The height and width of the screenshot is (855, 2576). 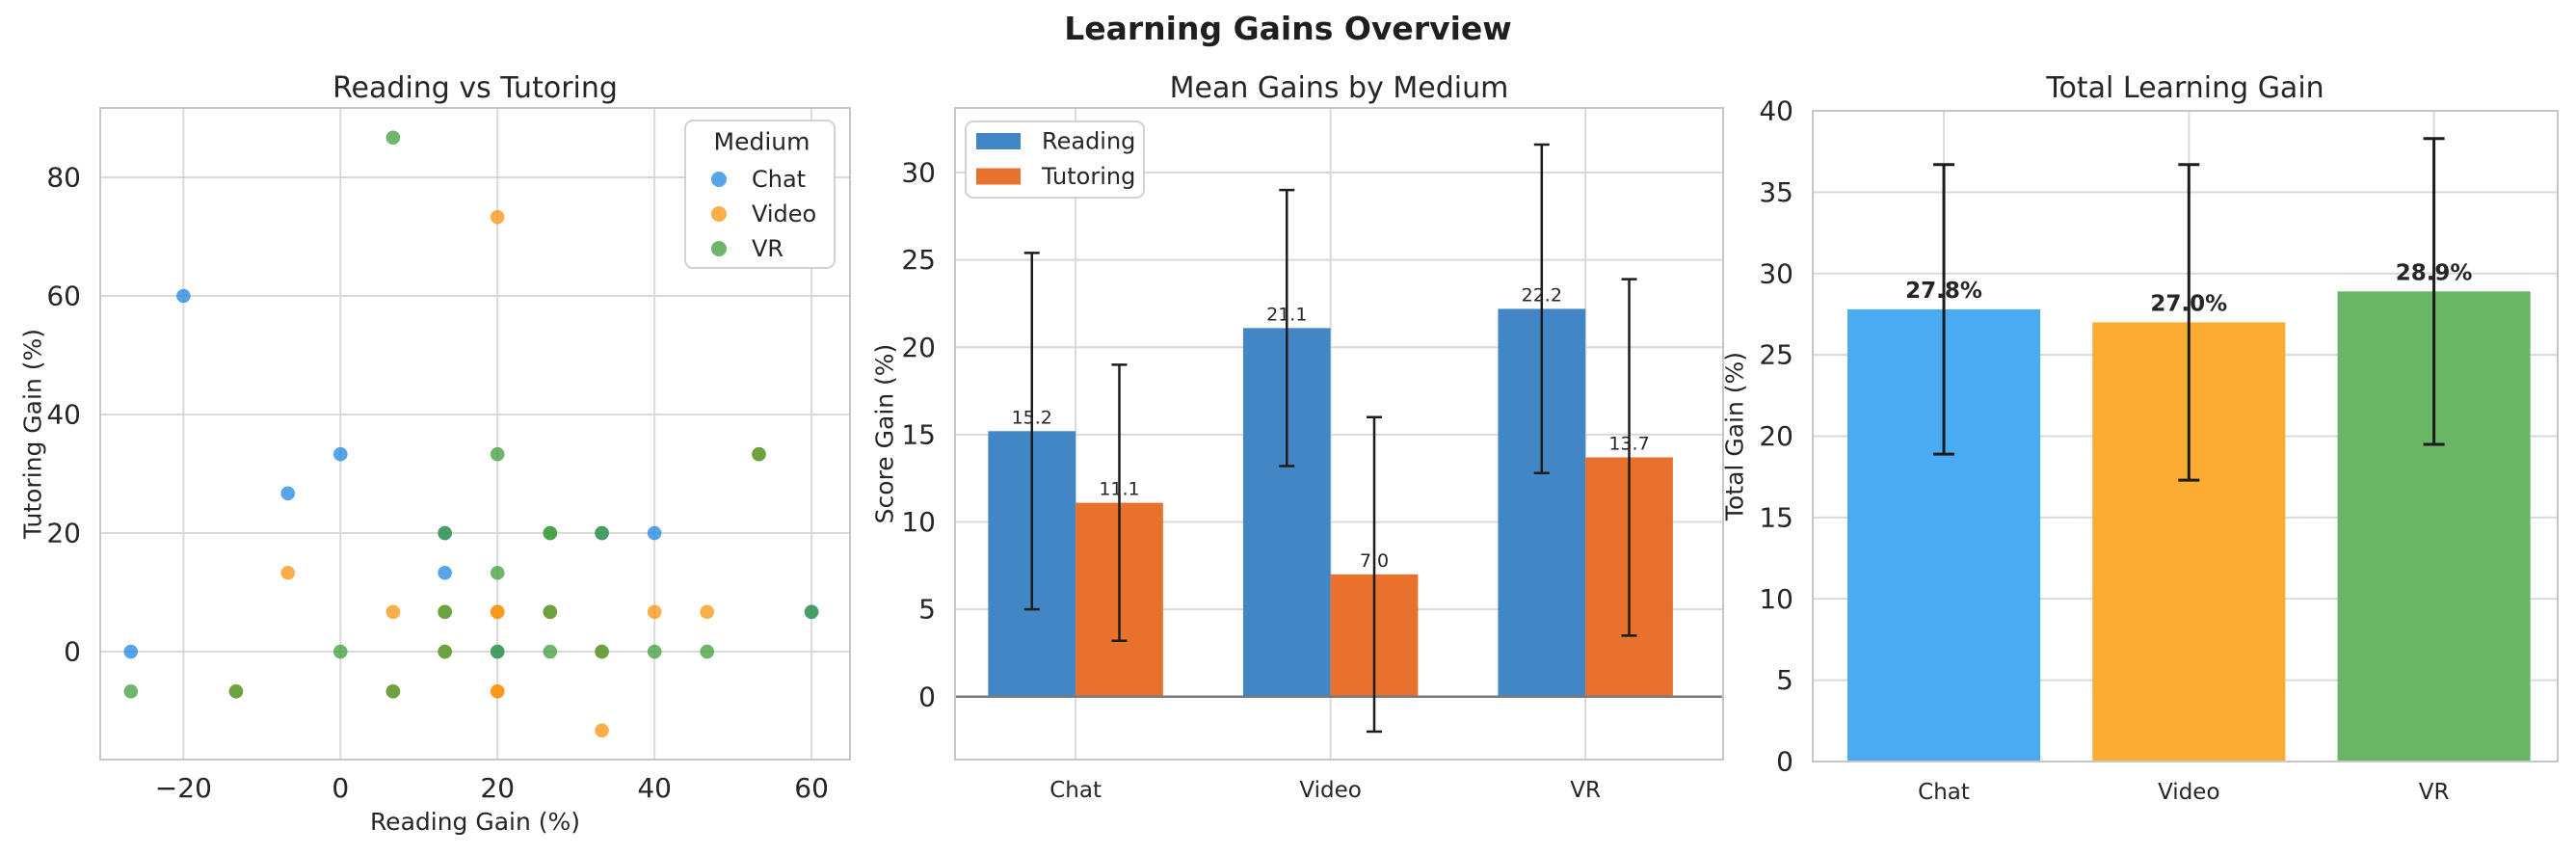 I want to click on figure-title: Learning Gains Overview, so click(x=1288, y=28).